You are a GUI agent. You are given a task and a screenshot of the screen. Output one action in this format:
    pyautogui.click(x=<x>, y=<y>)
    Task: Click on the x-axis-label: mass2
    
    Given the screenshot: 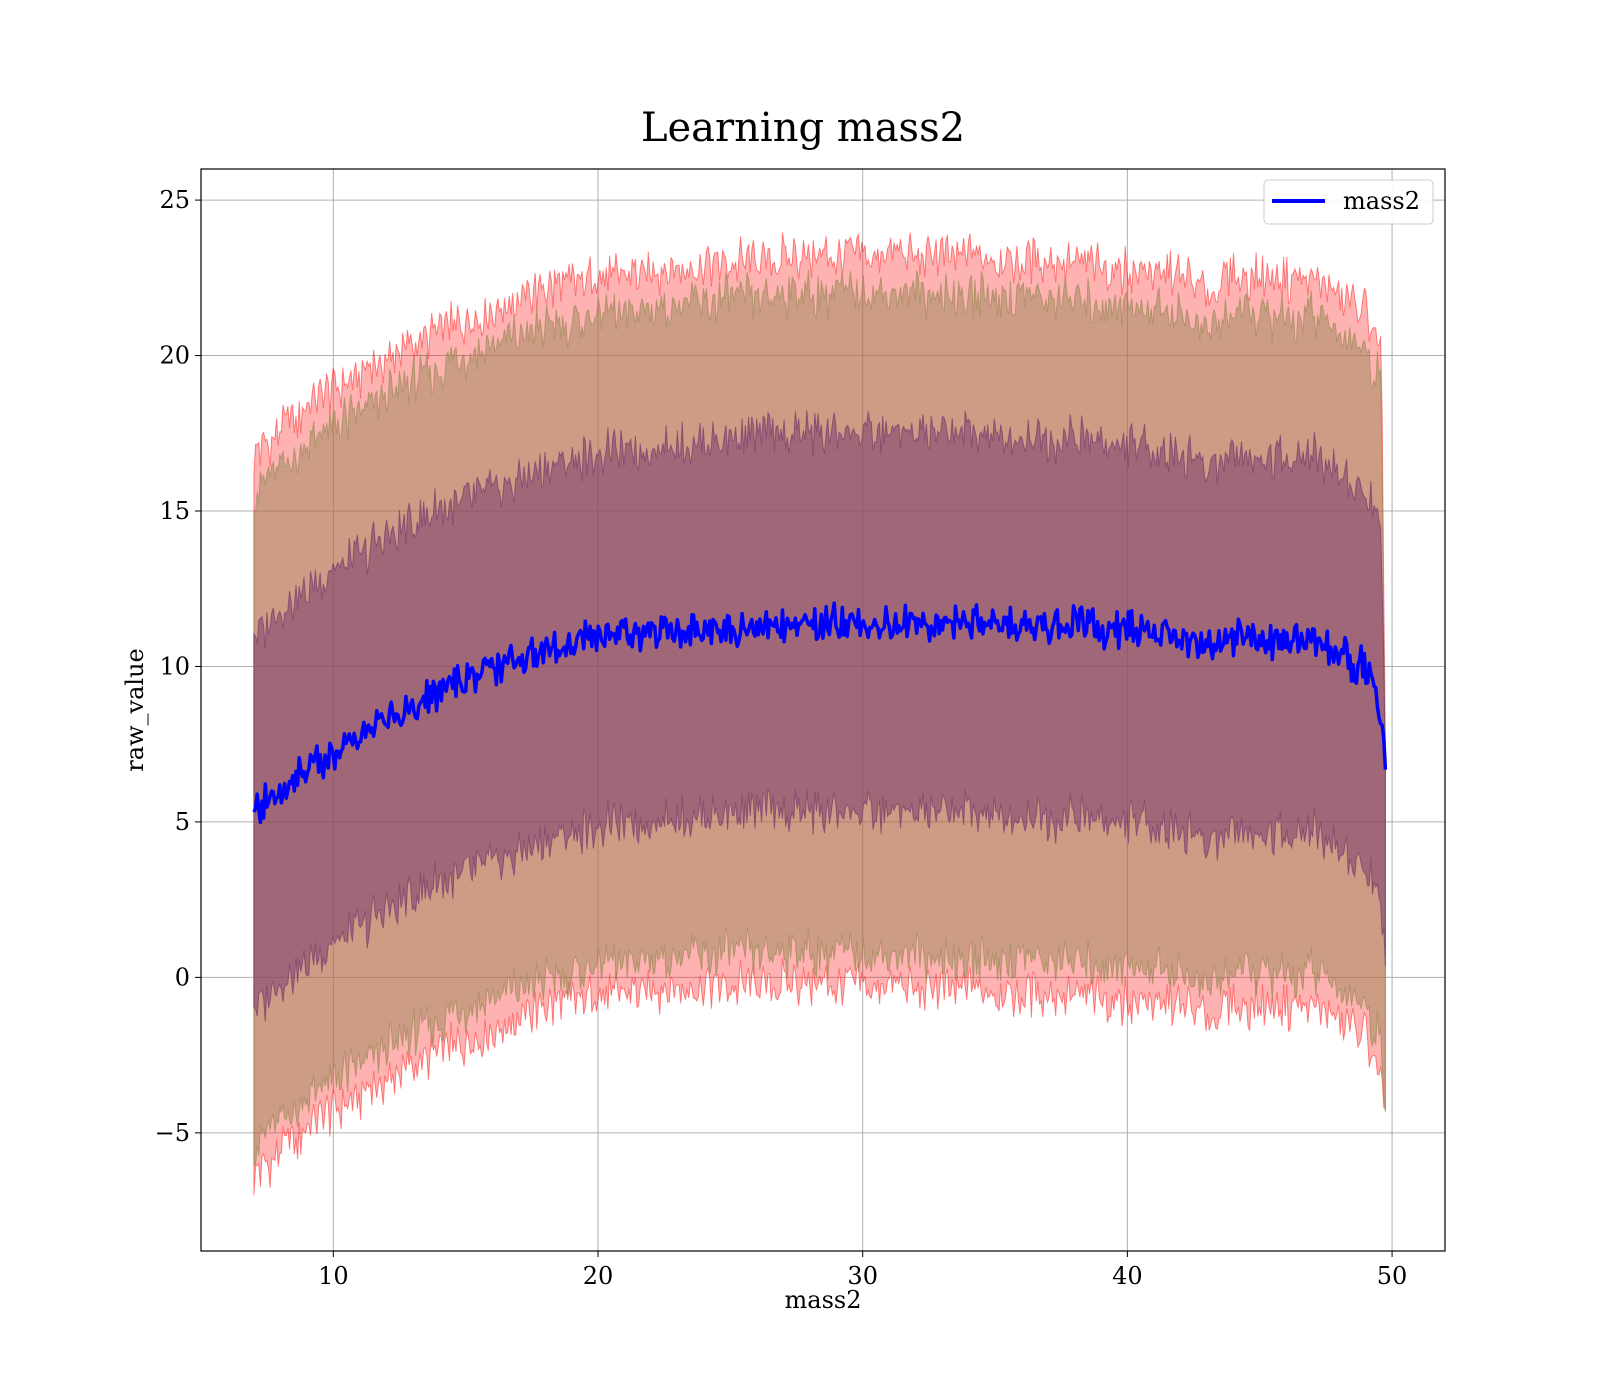 What is the action you would take?
    pyautogui.click(x=823, y=1300)
    